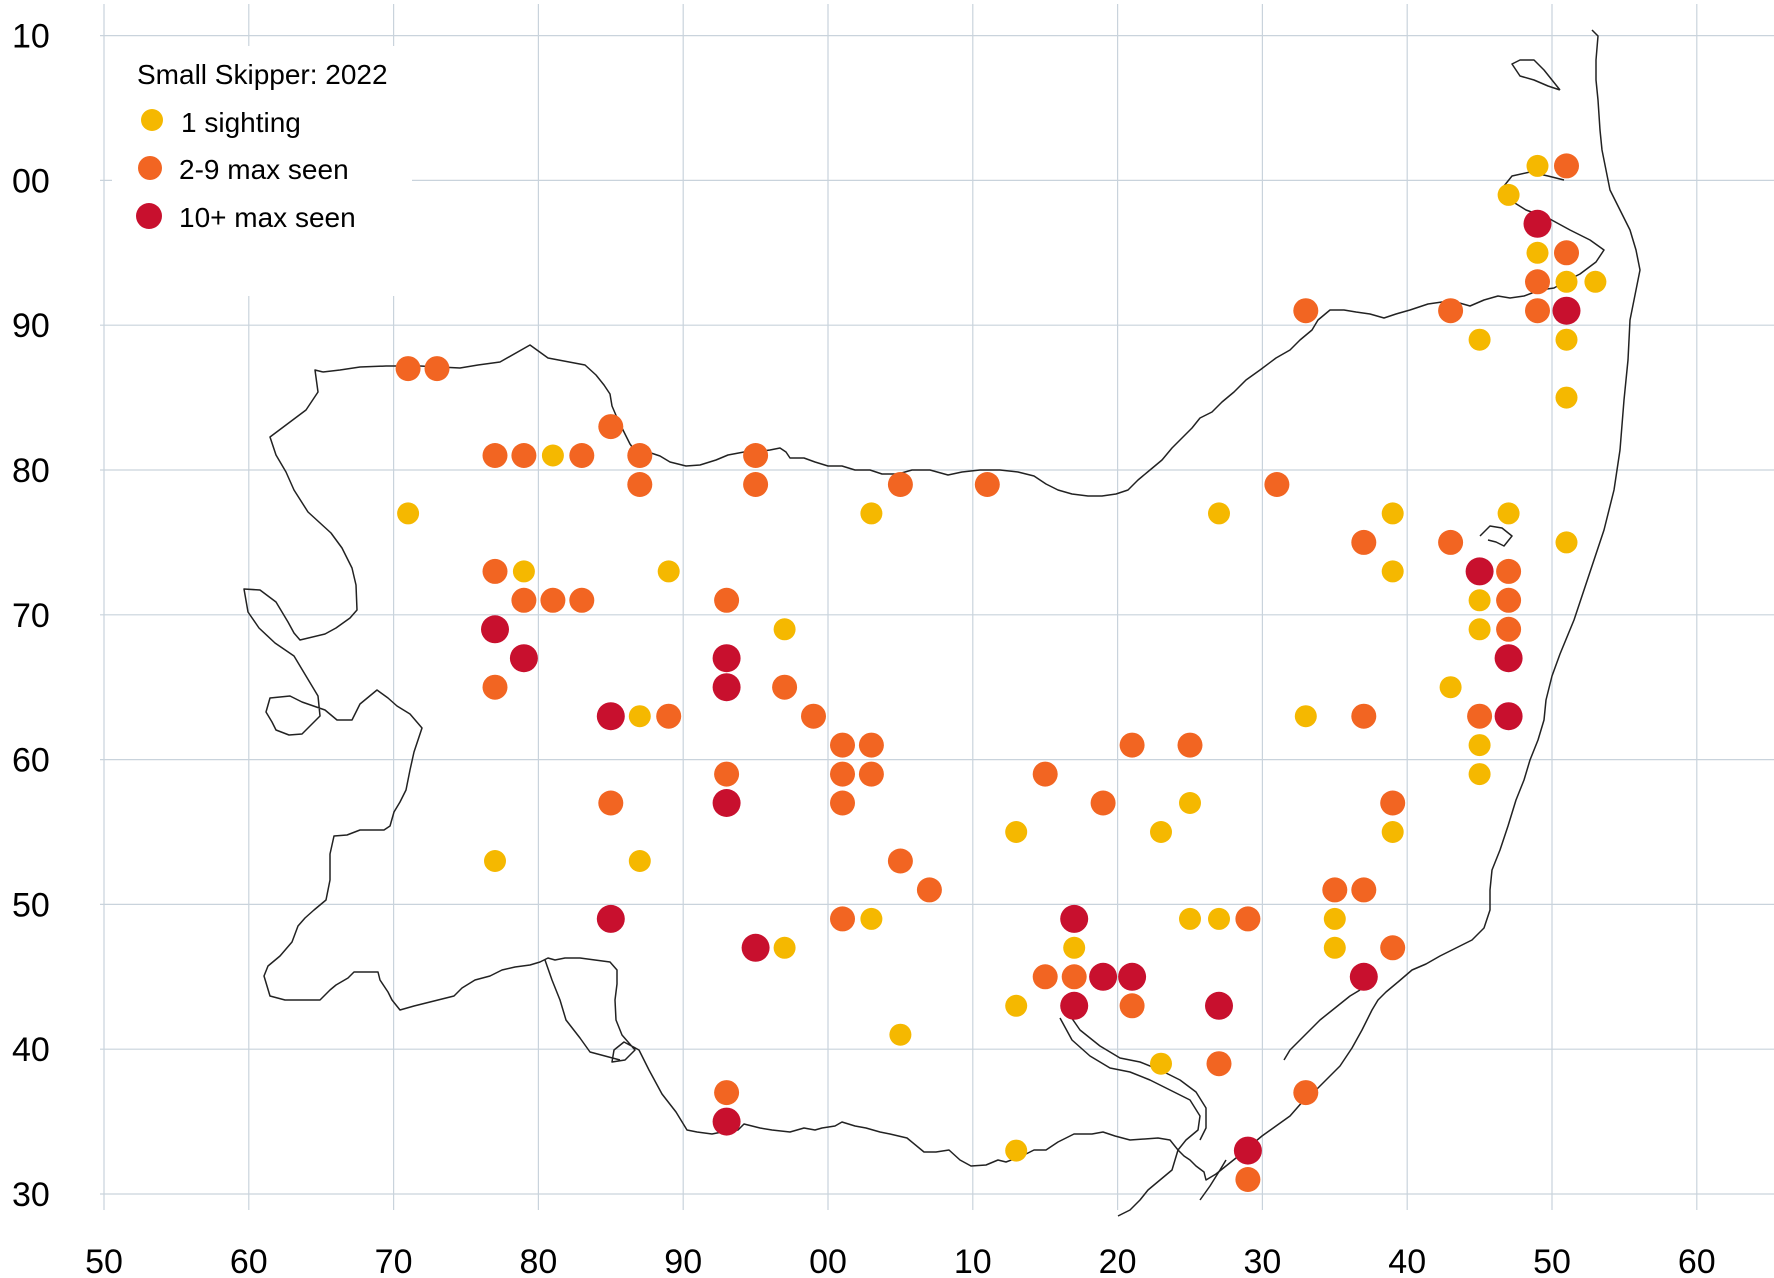  I want to click on legend-background, so click(262, 171).